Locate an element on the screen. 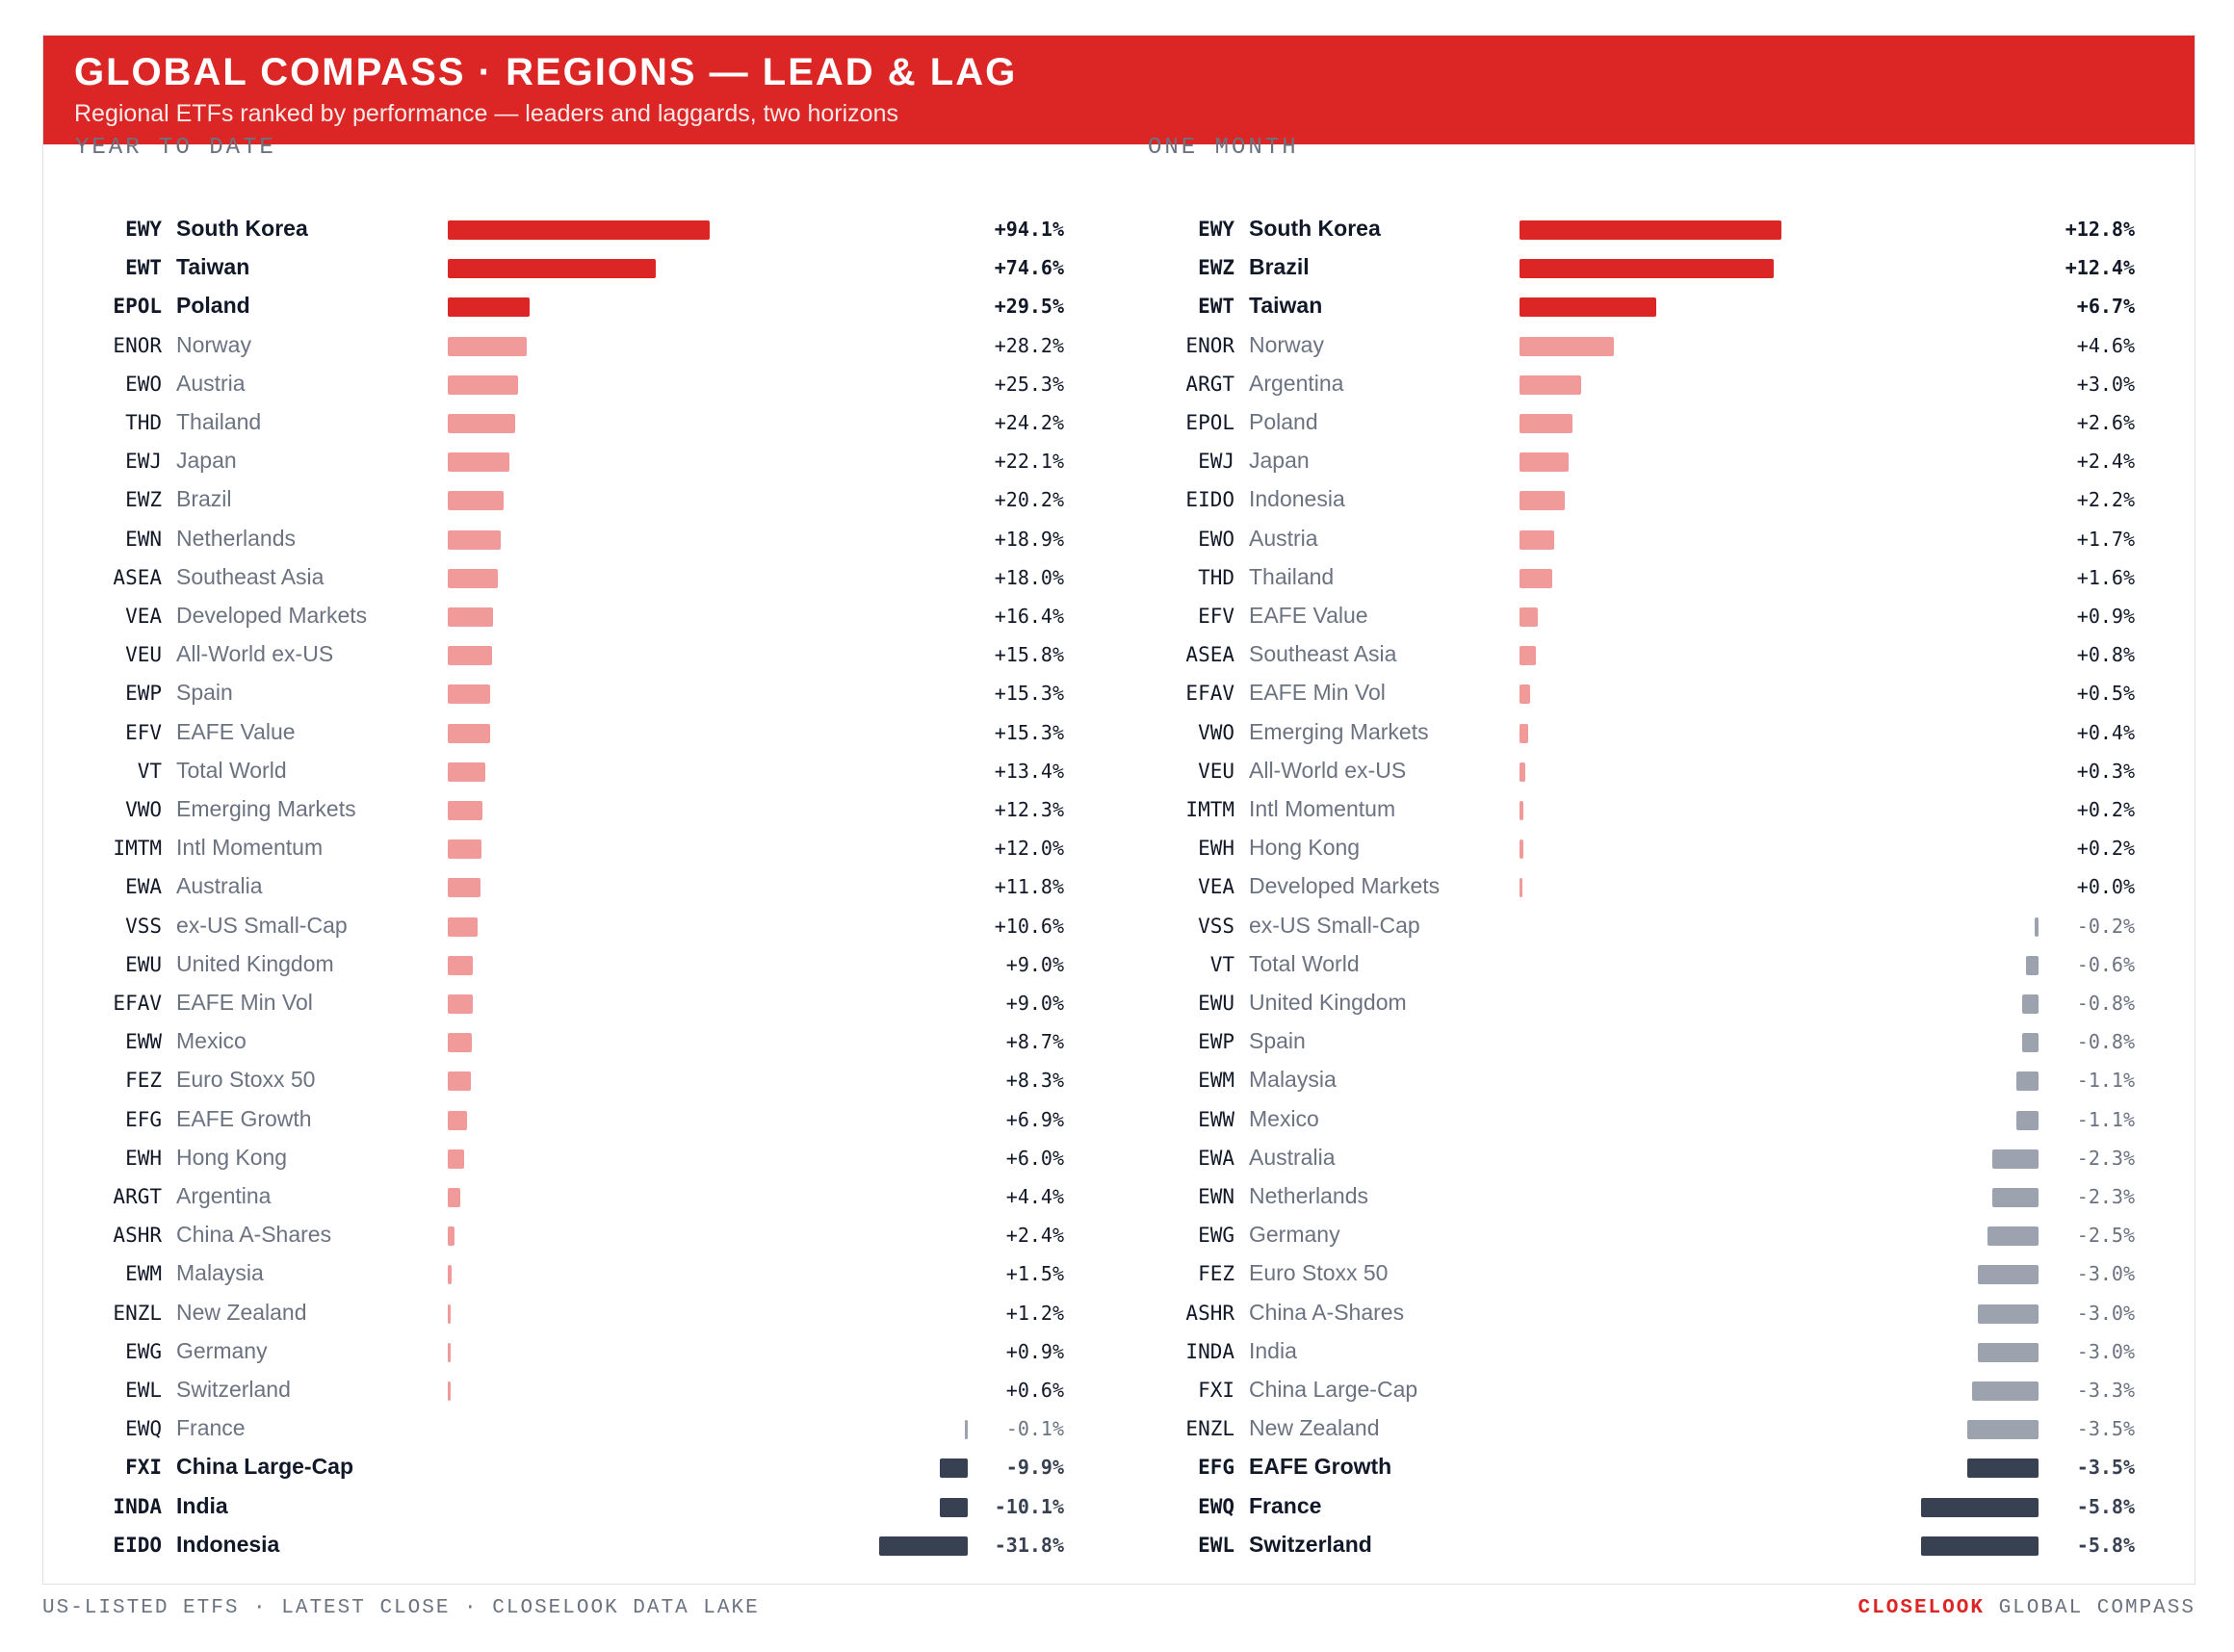  region-name: India is located at coordinates (1273, 1350).